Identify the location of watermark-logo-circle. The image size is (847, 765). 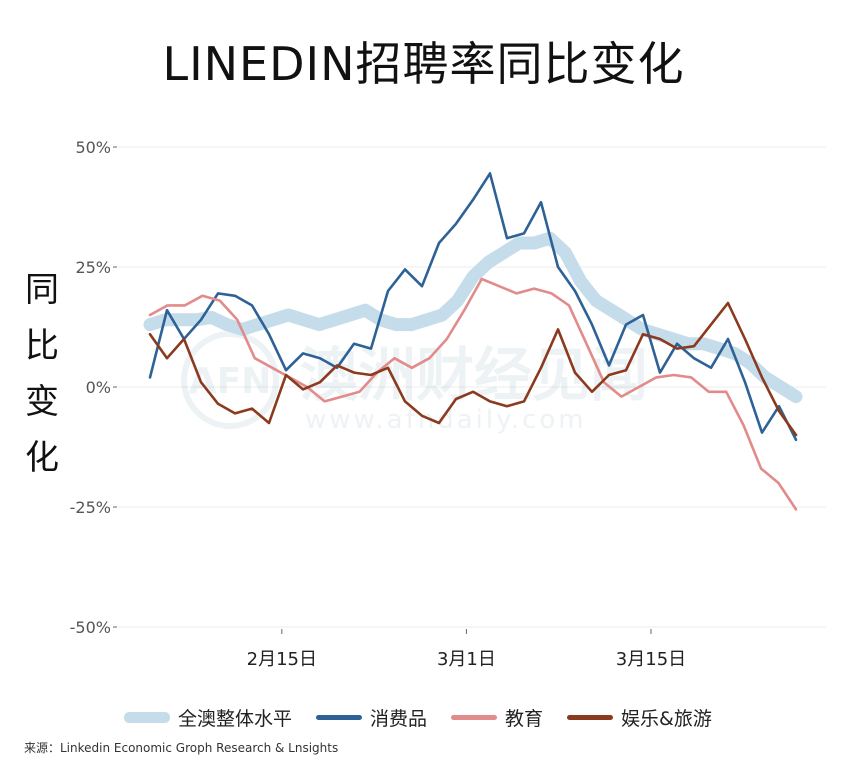
(230, 380).